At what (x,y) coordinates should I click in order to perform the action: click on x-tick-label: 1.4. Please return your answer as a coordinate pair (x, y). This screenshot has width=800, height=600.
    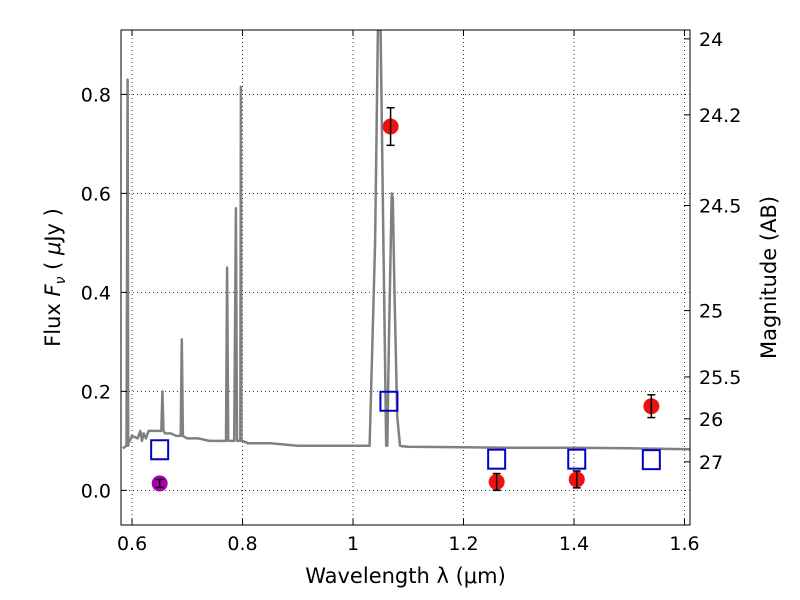
    Looking at the image, I should click on (574, 544).